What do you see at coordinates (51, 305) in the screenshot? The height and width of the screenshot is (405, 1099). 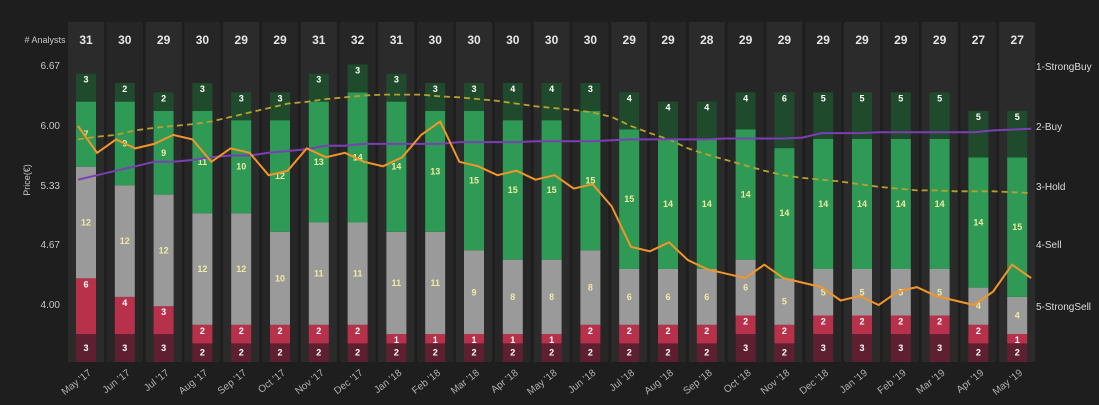 I see `y-tick-label: 4.00` at bounding box center [51, 305].